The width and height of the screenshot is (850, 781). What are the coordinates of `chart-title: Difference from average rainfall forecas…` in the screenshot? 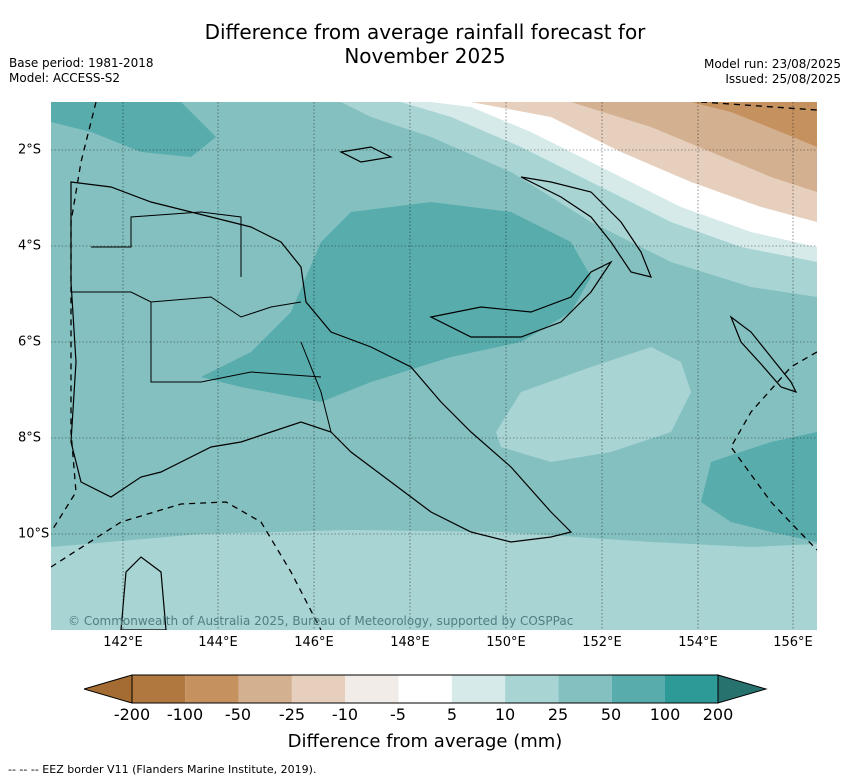 It's located at (425, 44).